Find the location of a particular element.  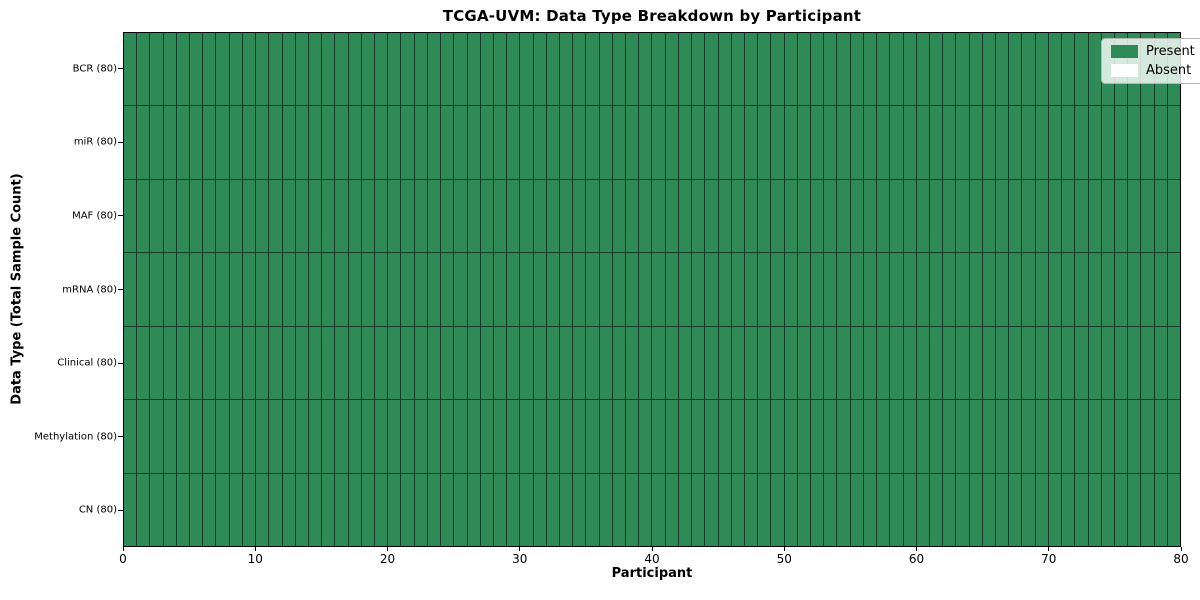

x-tick-label: 30 is located at coordinates (520, 559).